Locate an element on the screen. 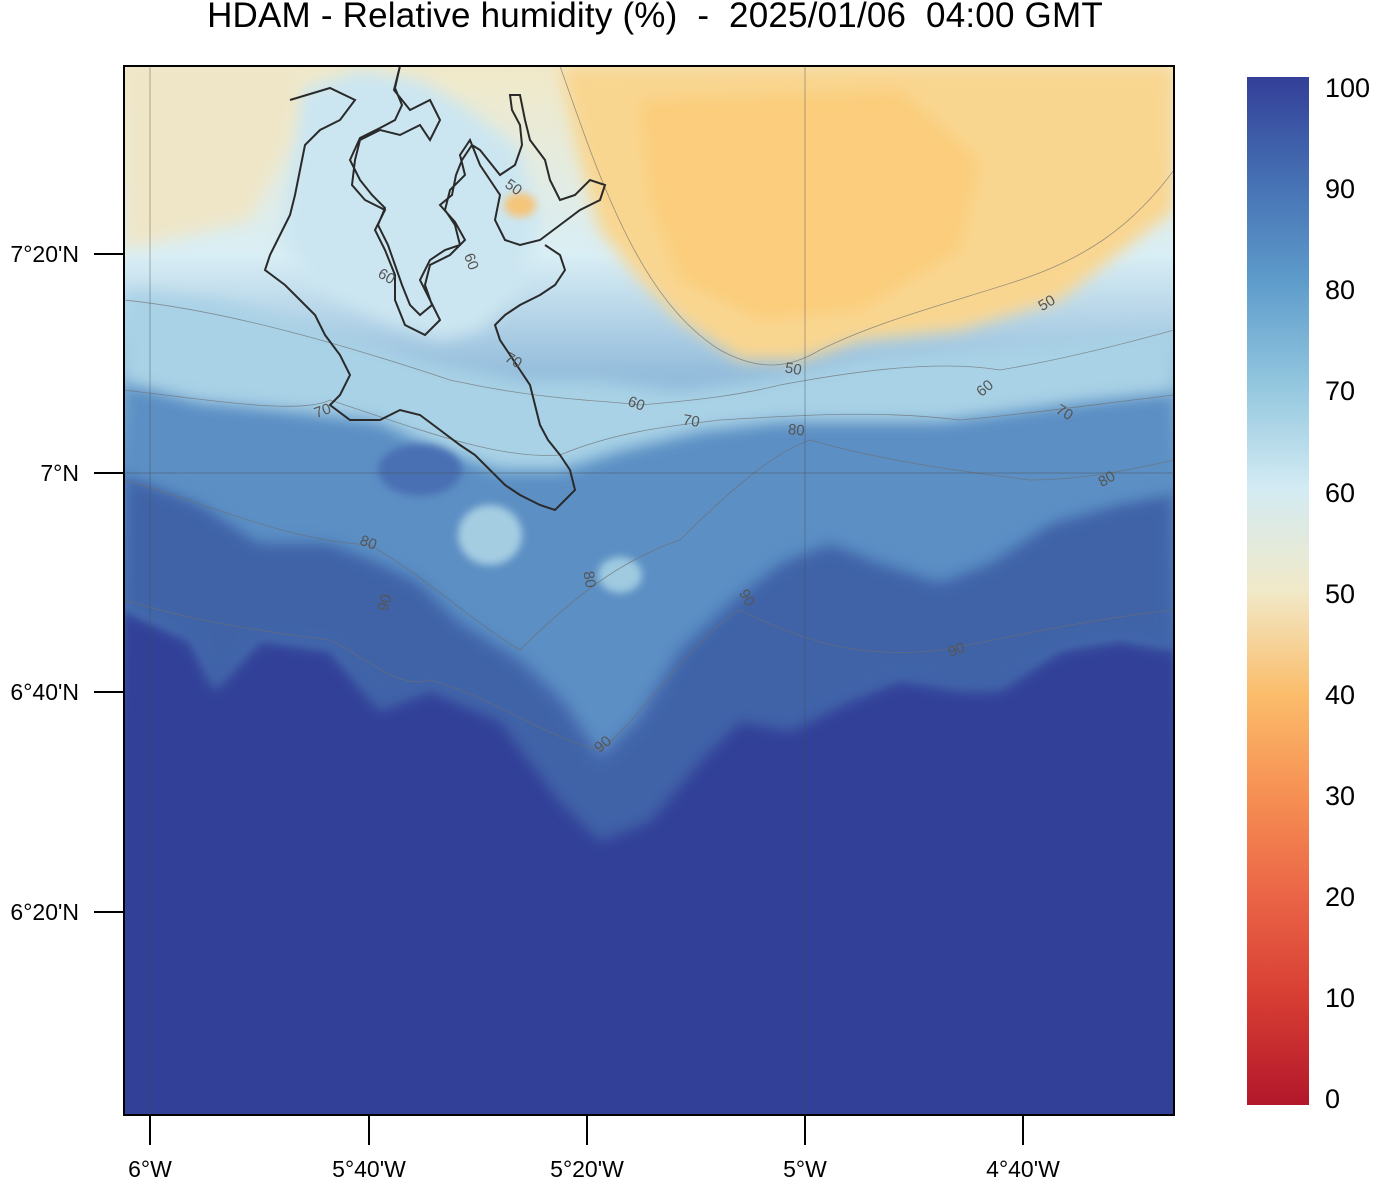  x-tick-label: 5°W is located at coordinates (805, 1168).